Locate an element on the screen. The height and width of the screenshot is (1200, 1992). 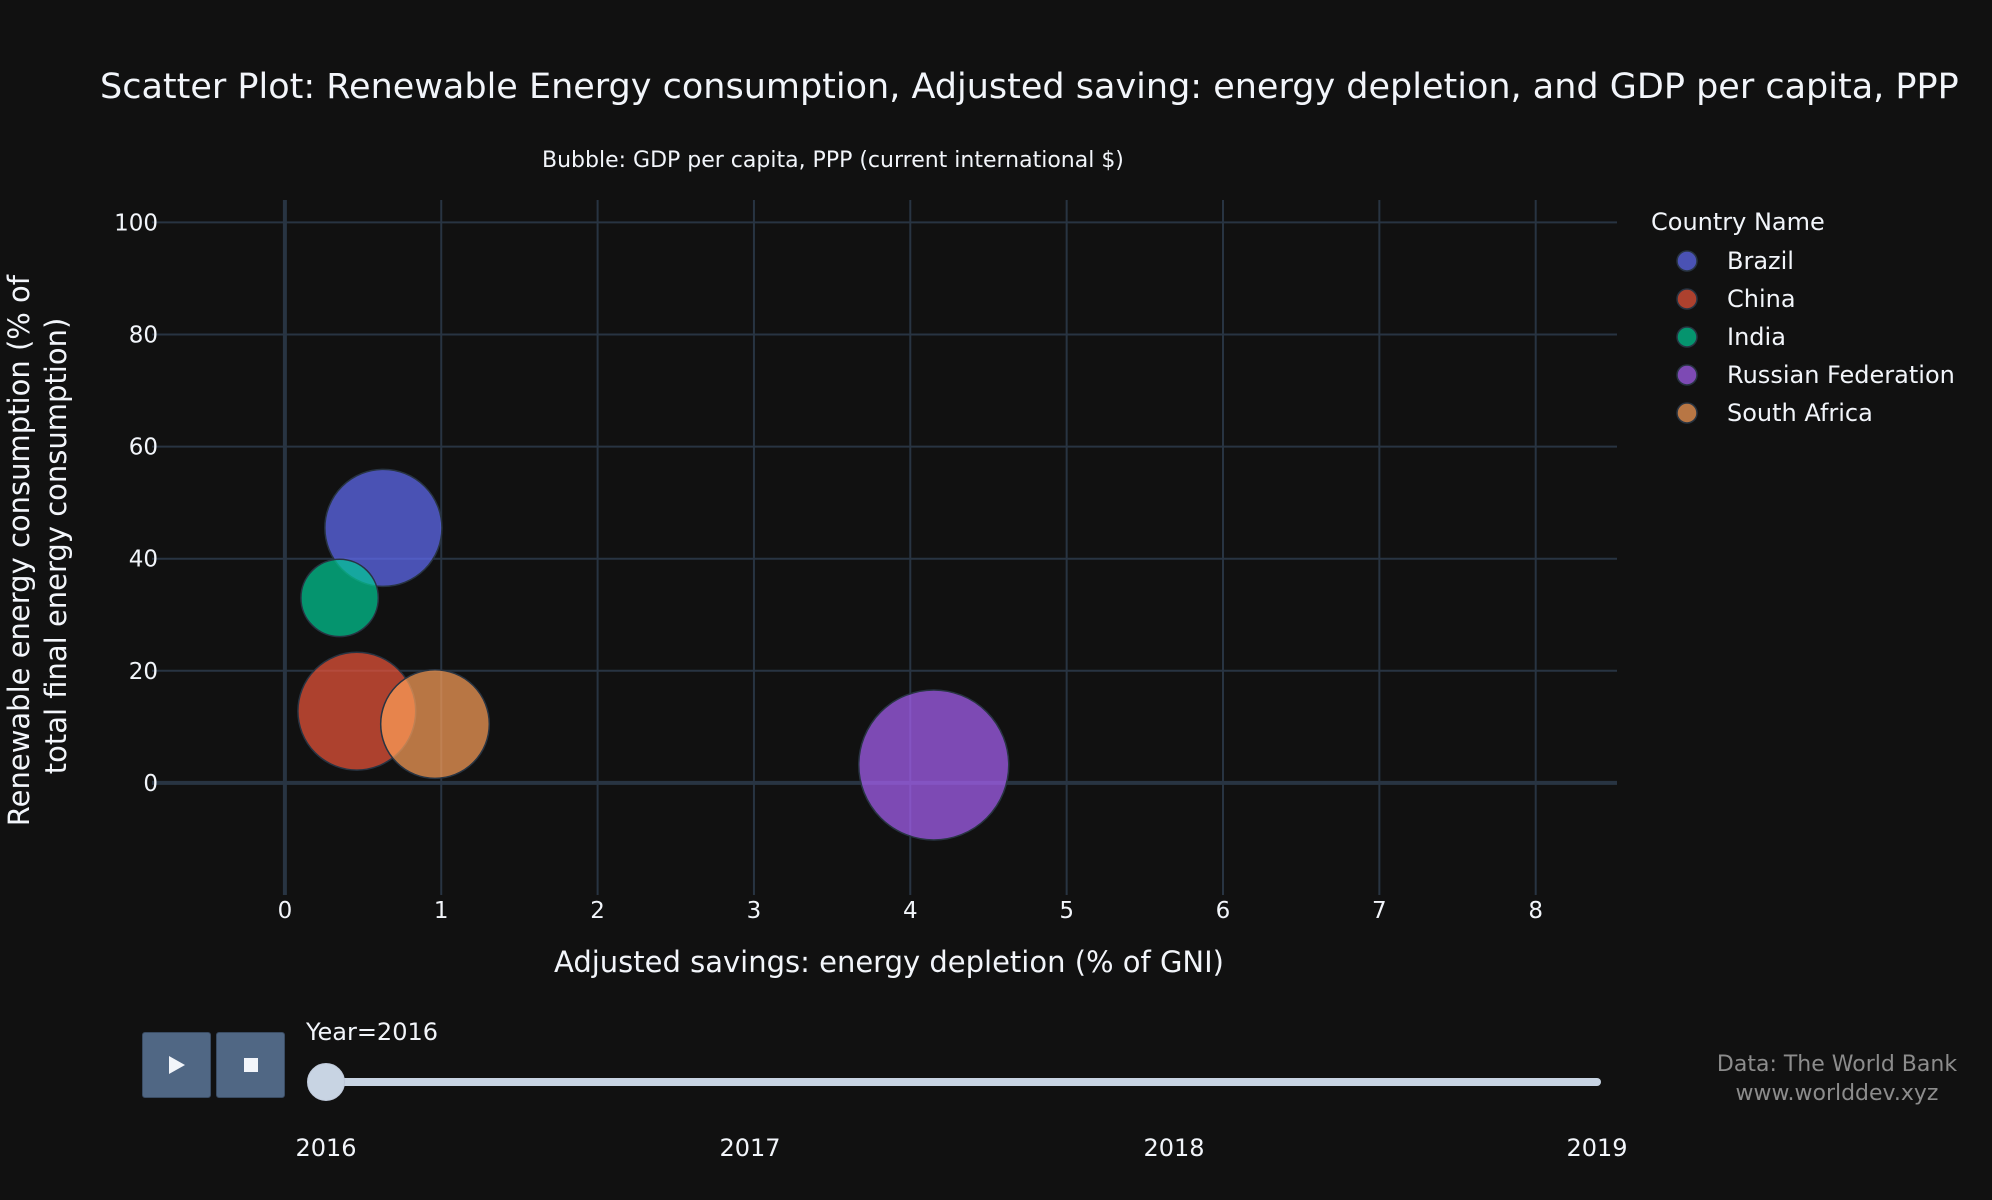
legend-item-india: India is located at coordinates (1731, 337).